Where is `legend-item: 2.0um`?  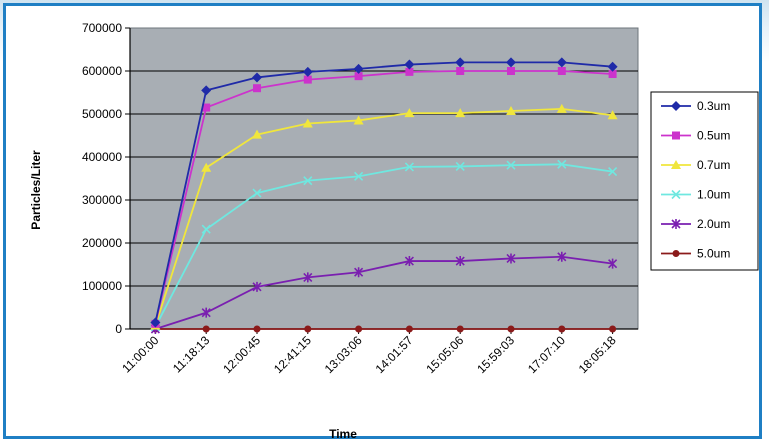 legend-item: 2.0um is located at coordinates (695, 224).